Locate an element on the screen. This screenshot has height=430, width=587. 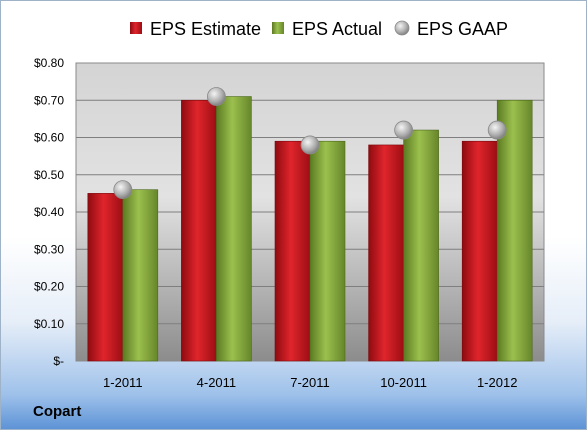
y-tick-label: $0.80 is located at coordinates (49, 63).